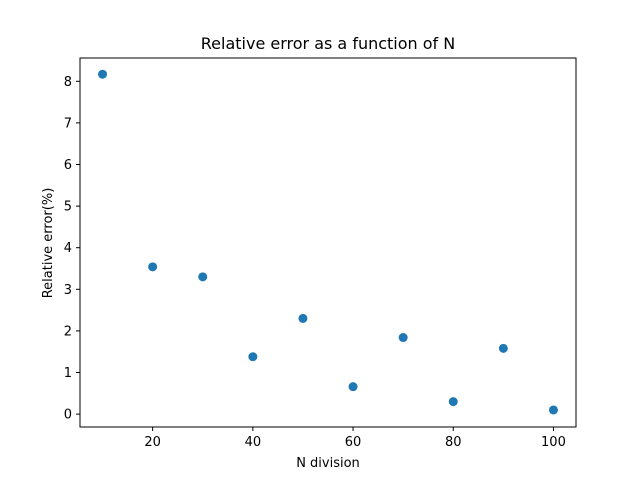  Describe the element at coordinates (152, 442) in the screenshot. I see `x-tick-label: 20` at that location.